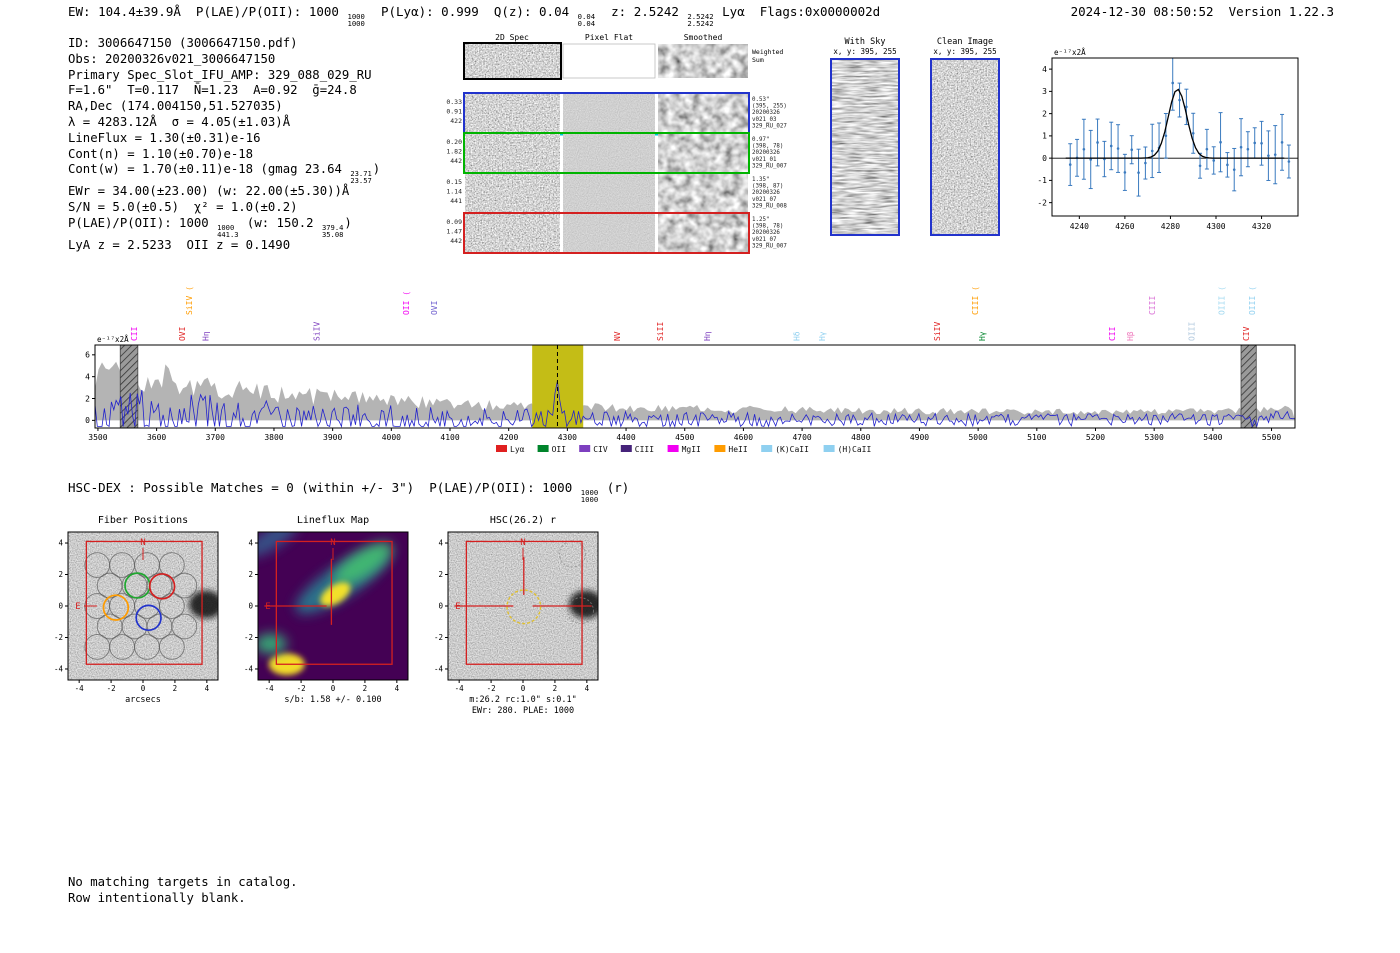 This screenshot has width=1400, height=953. What do you see at coordinates (737, 449) in the screenshot?
I see `svg-text: HeII` at bounding box center [737, 449].